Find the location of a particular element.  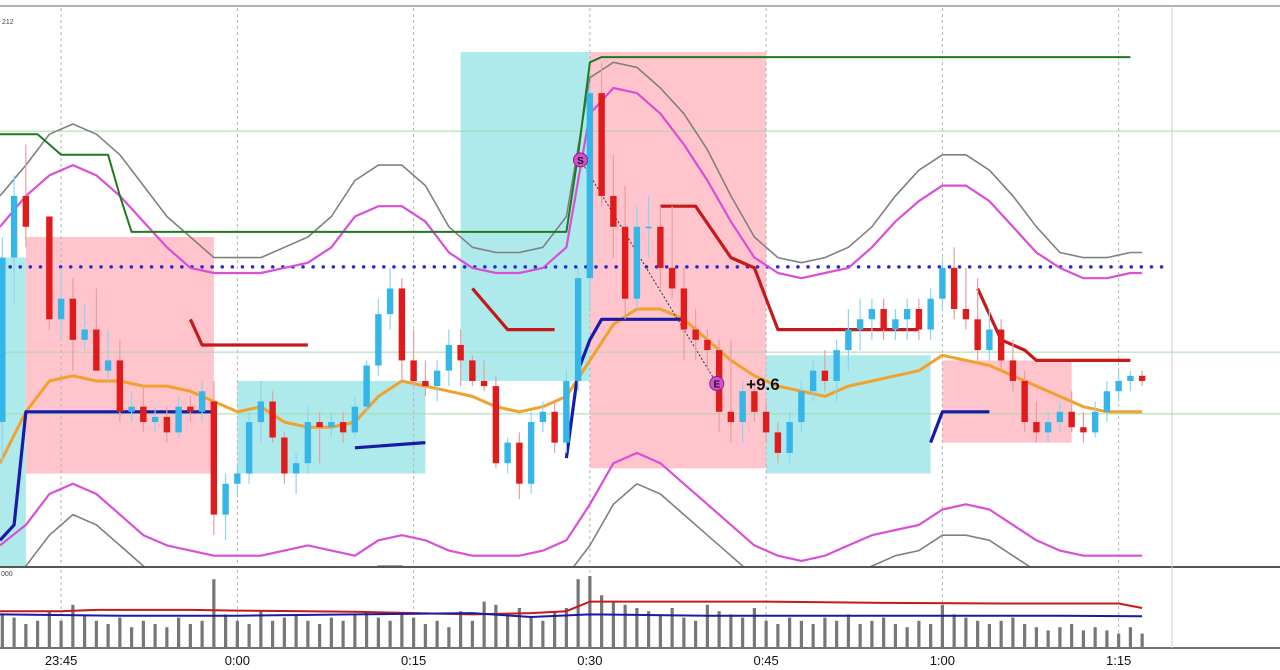

marker-label: S is located at coordinates (580, 161).